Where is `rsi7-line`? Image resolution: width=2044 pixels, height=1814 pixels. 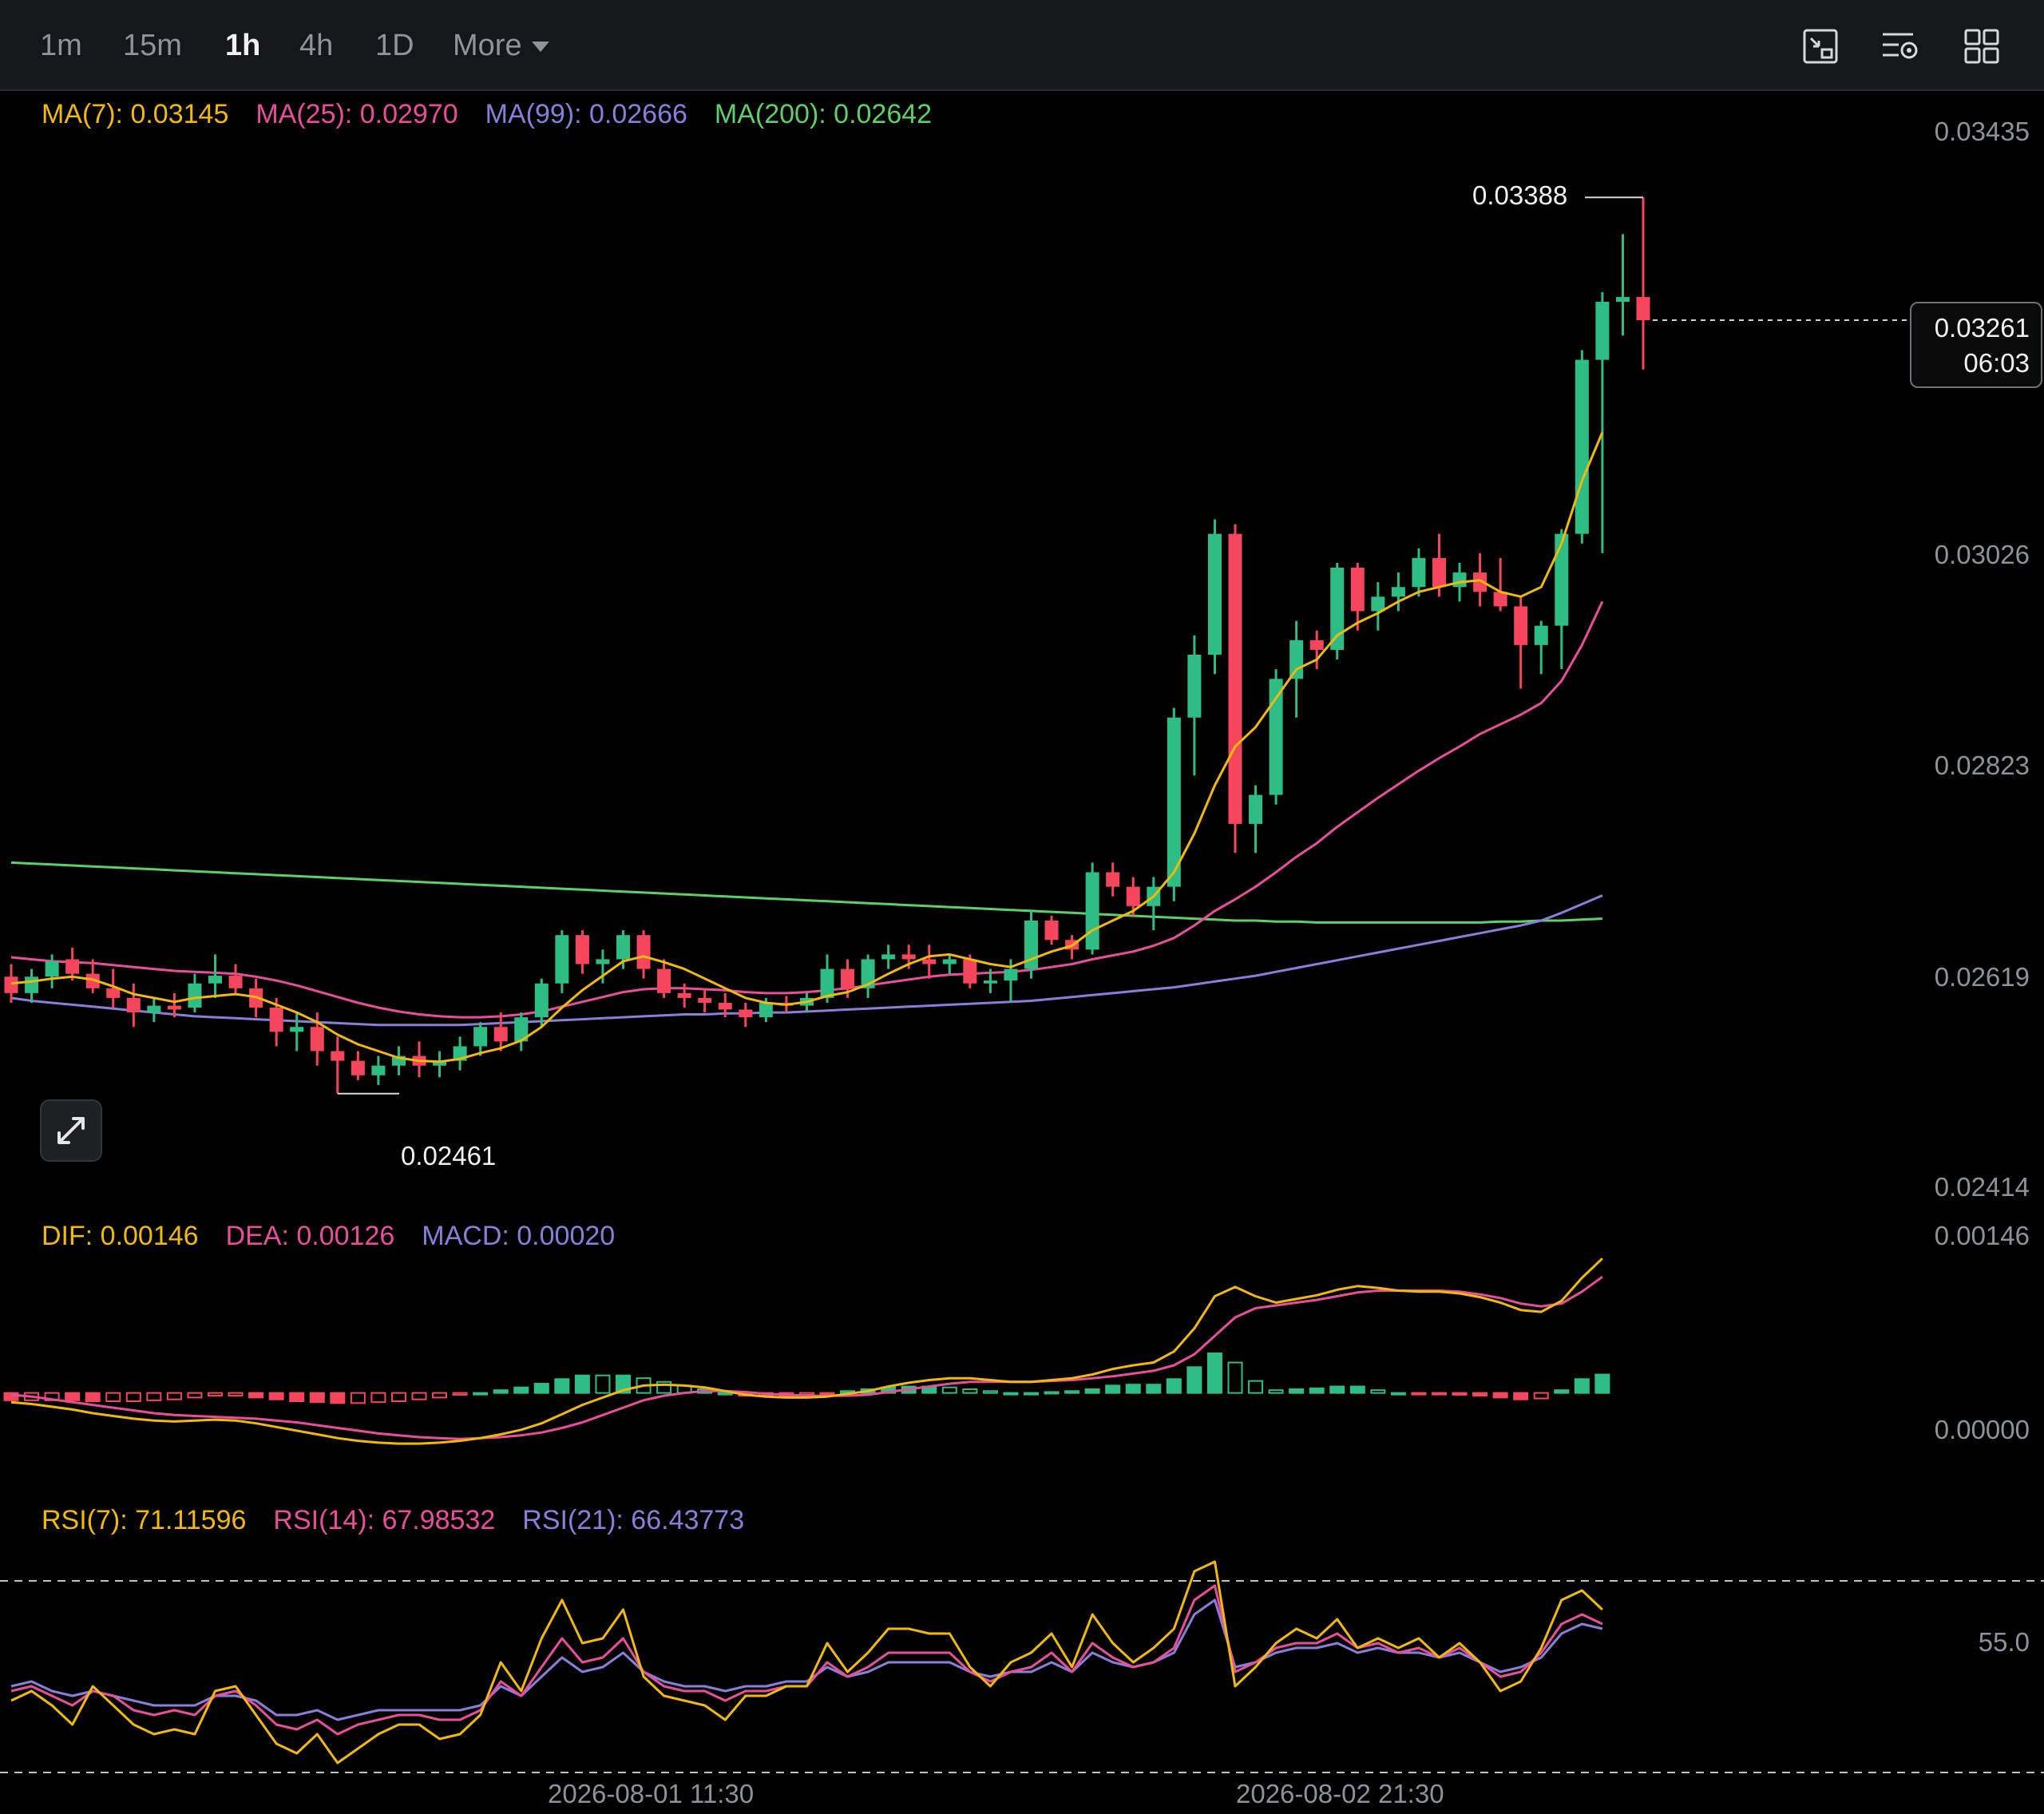 rsi7-line is located at coordinates (806, 1662).